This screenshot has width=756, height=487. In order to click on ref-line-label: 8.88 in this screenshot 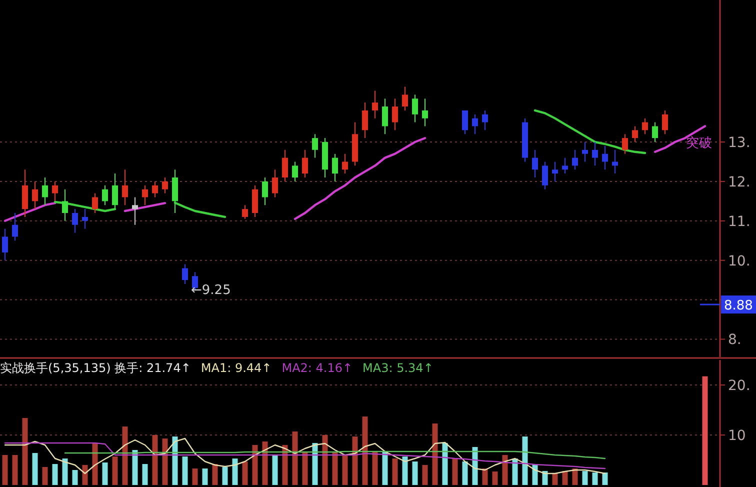, I will do `click(738, 306)`.